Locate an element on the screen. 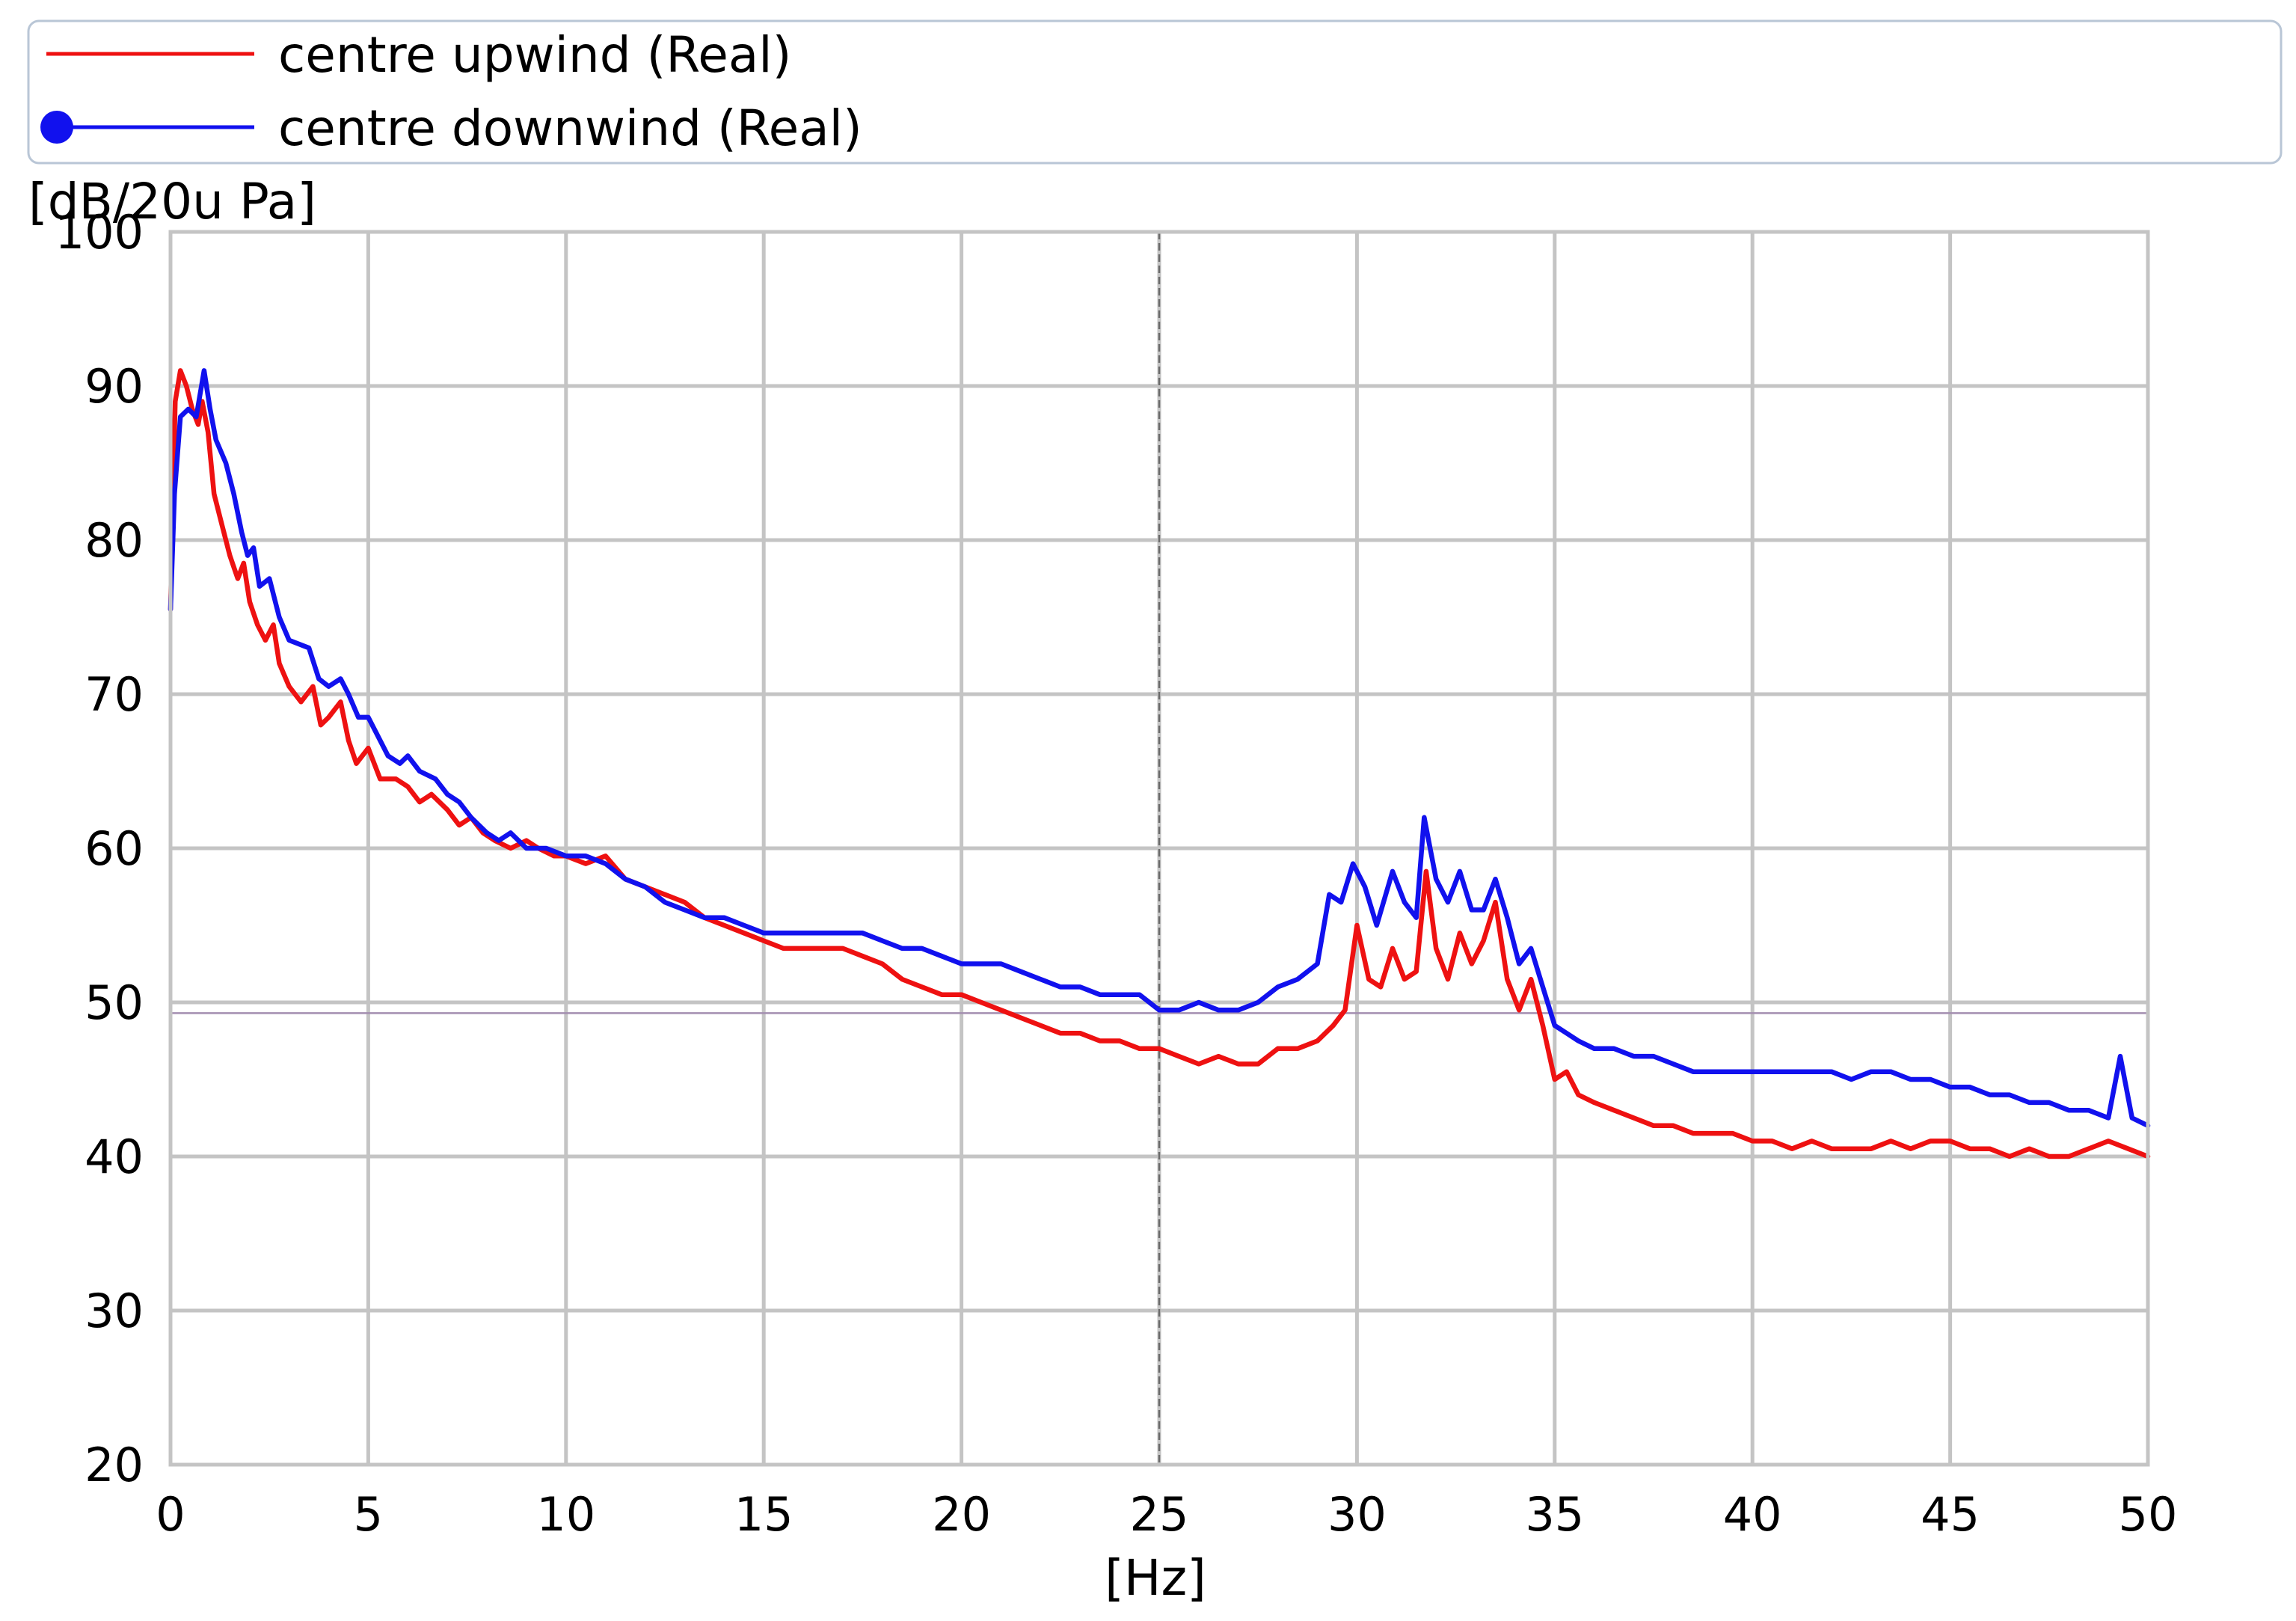  x-axis-unit-label: [Hz] is located at coordinates (1155, 1578).